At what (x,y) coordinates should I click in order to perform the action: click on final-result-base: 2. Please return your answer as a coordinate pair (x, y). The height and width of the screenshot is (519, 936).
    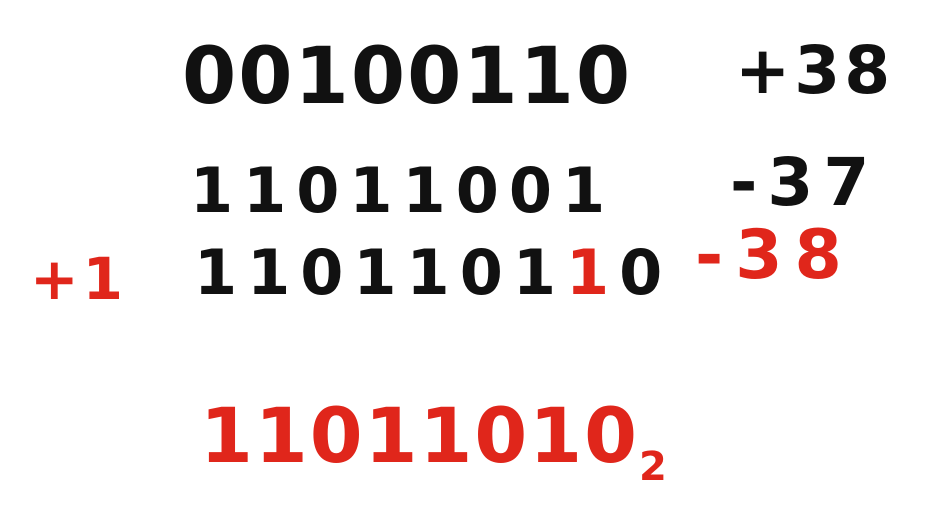
    Looking at the image, I should click on (653, 467).